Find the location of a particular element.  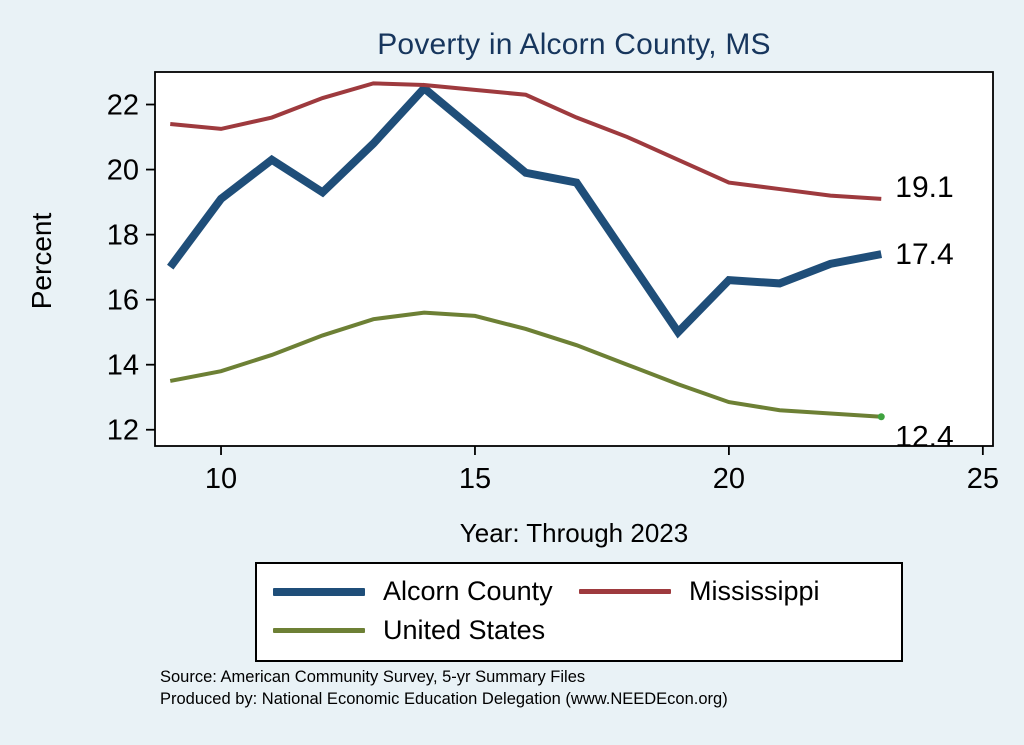

legend-label-mississippi: Mississippi is located at coordinates (754, 591).